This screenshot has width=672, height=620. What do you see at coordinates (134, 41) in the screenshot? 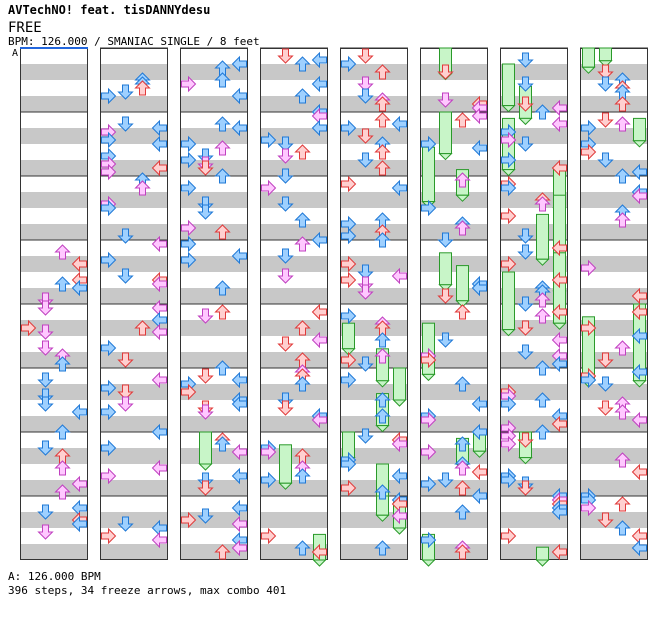
I see `chart-info: BPM: 126.000 / SMANIAC SINGLE / 8 feet` at bounding box center [134, 41].